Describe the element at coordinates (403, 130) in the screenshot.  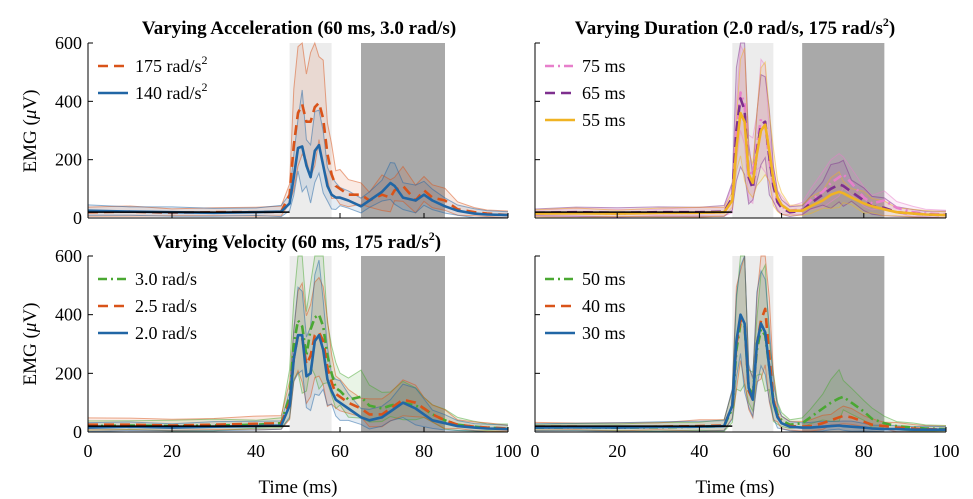
I see `late-window` at that location.